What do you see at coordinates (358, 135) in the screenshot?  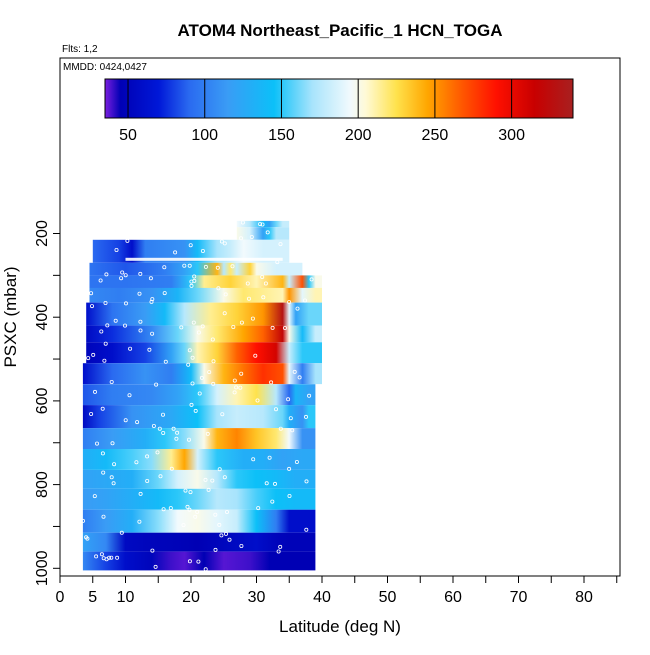 I see `colorbar-tick-label: 200` at bounding box center [358, 135].